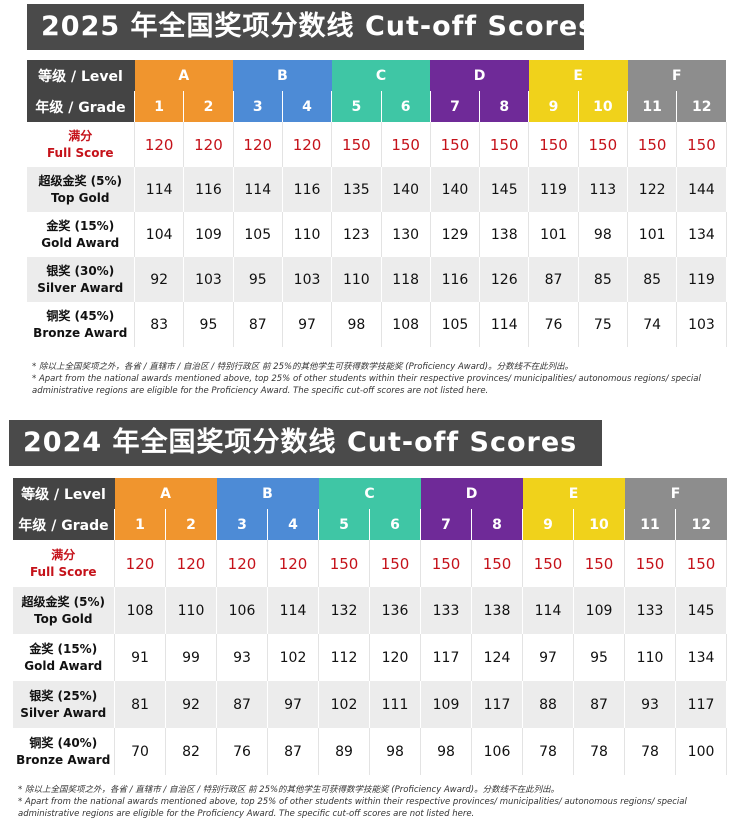 The width and height of the screenshot is (736, 837). What do you see at coordinates (344, 610) in the screenshot?
I see `score-cell: 132` at bounding box center [344, 610].